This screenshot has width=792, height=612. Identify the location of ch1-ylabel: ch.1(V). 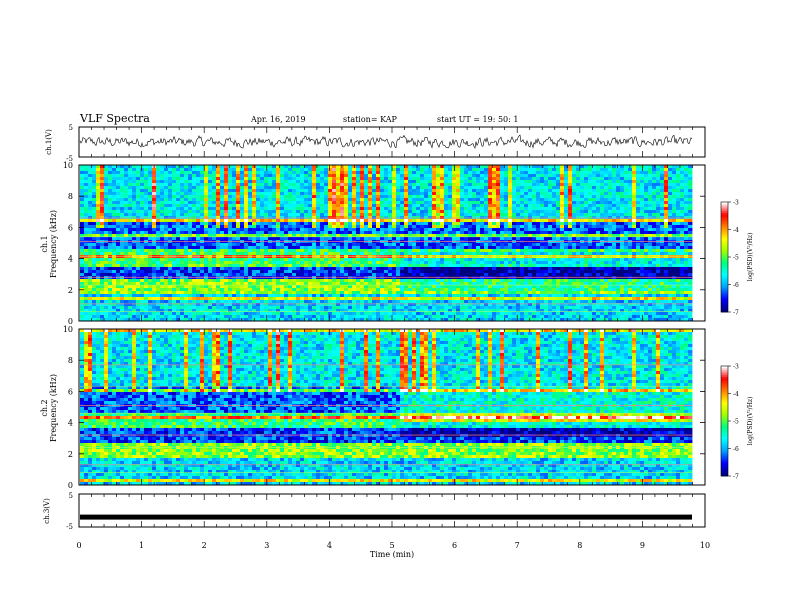
(49, 142).